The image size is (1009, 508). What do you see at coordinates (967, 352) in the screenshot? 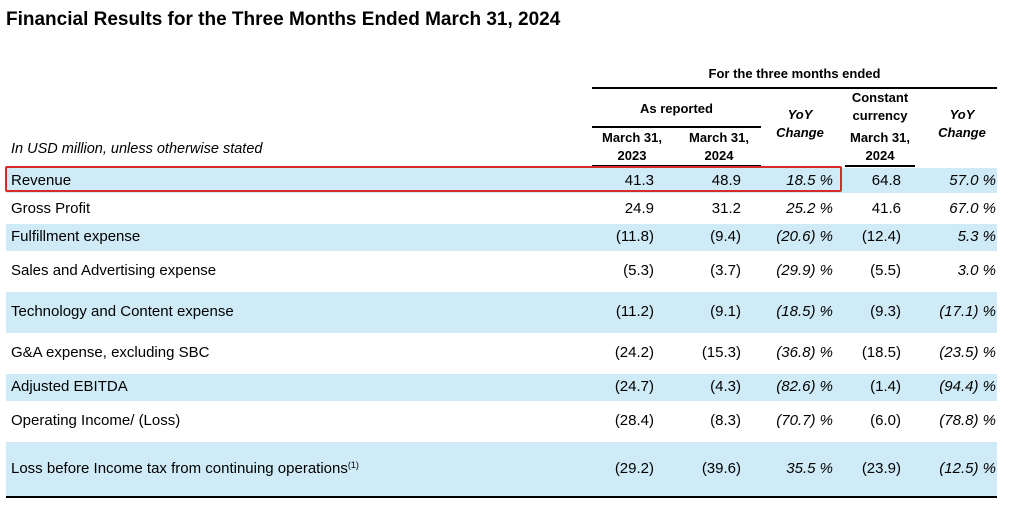
I see `cell-yoy-cc: (23.5) %` at bounding box center [967, 352].